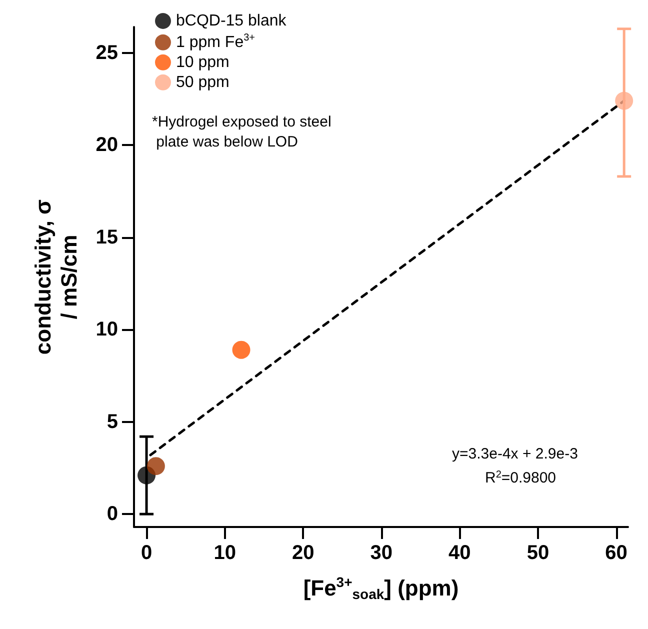 This screenshot has height=629, width=648. What do you see at coordinates (107, 145) in the screenshot?
I see `y-tick-label: 20` at bounding box center [107, 145].